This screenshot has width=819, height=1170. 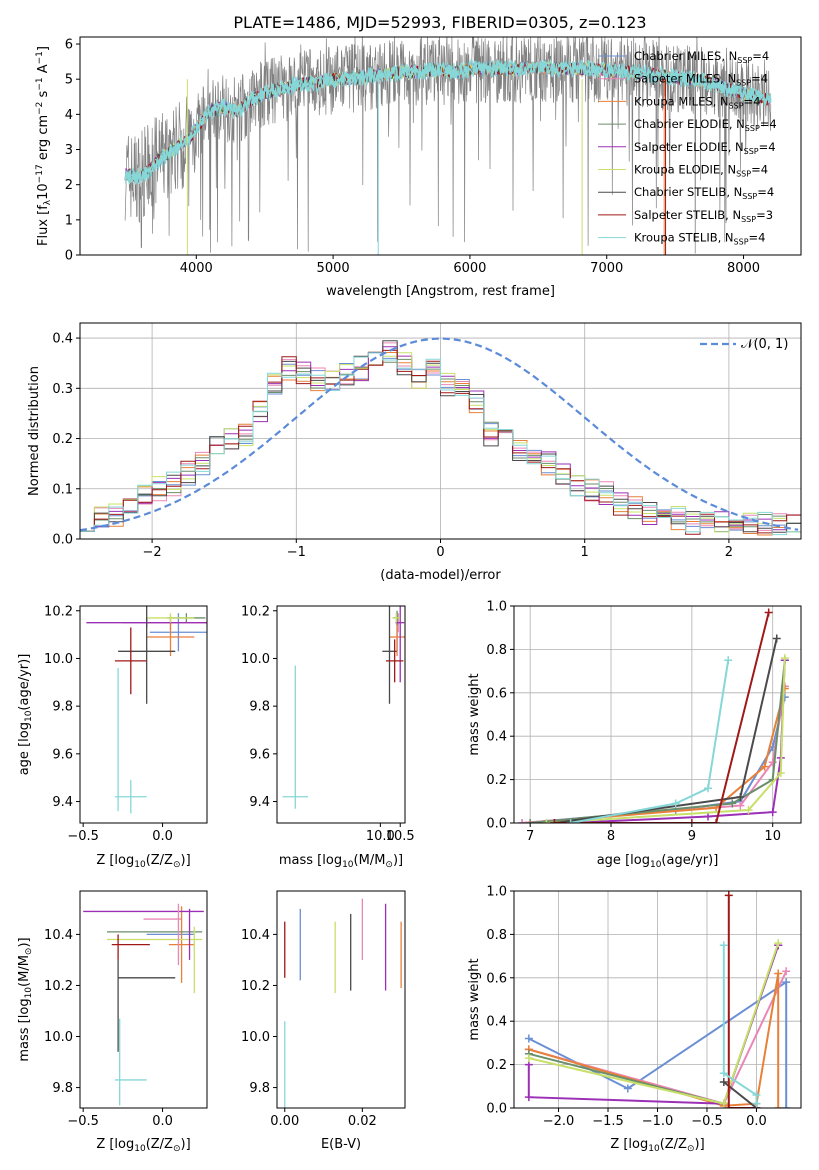 I want to click on legend-entry: Chabrier MILES, NSSP=4, so click(x=701, y=57).